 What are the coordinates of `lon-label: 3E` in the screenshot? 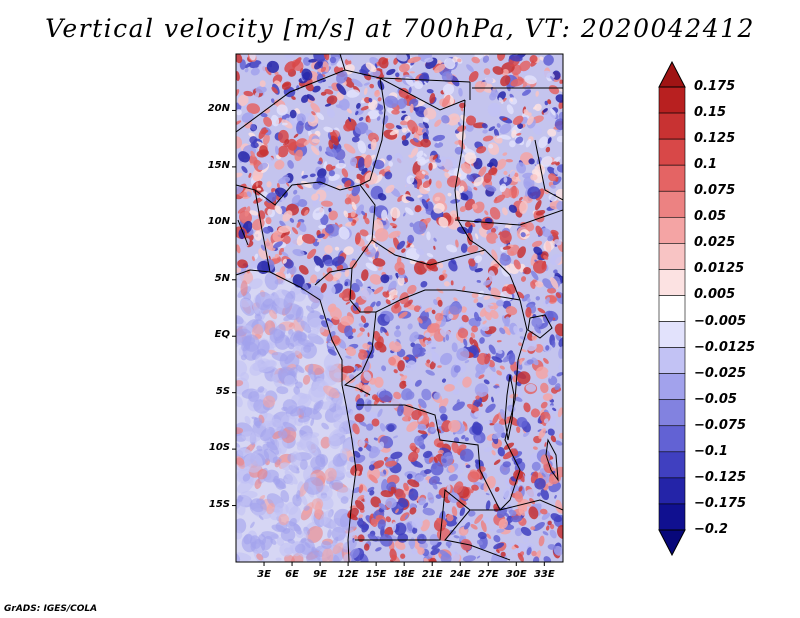 It's located at (264, 574).